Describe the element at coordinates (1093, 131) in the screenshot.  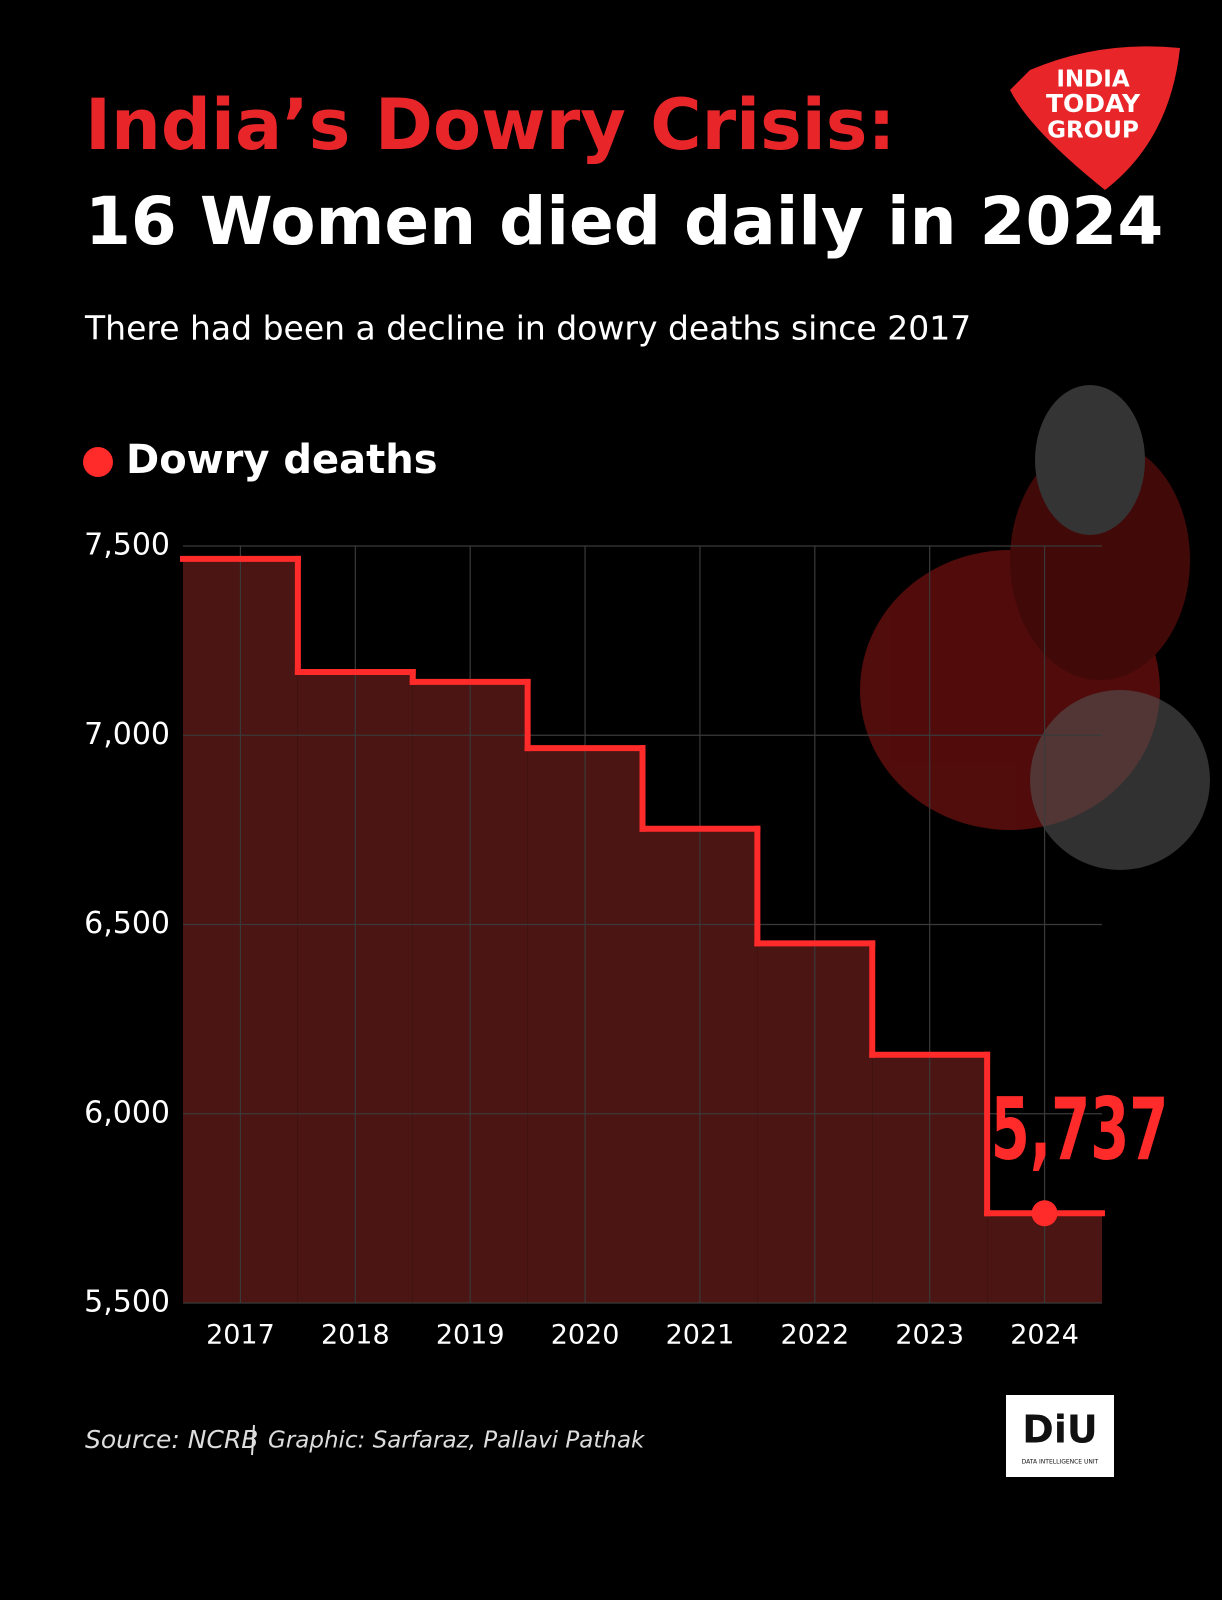
I see `brand-text: GROUP` at that location.